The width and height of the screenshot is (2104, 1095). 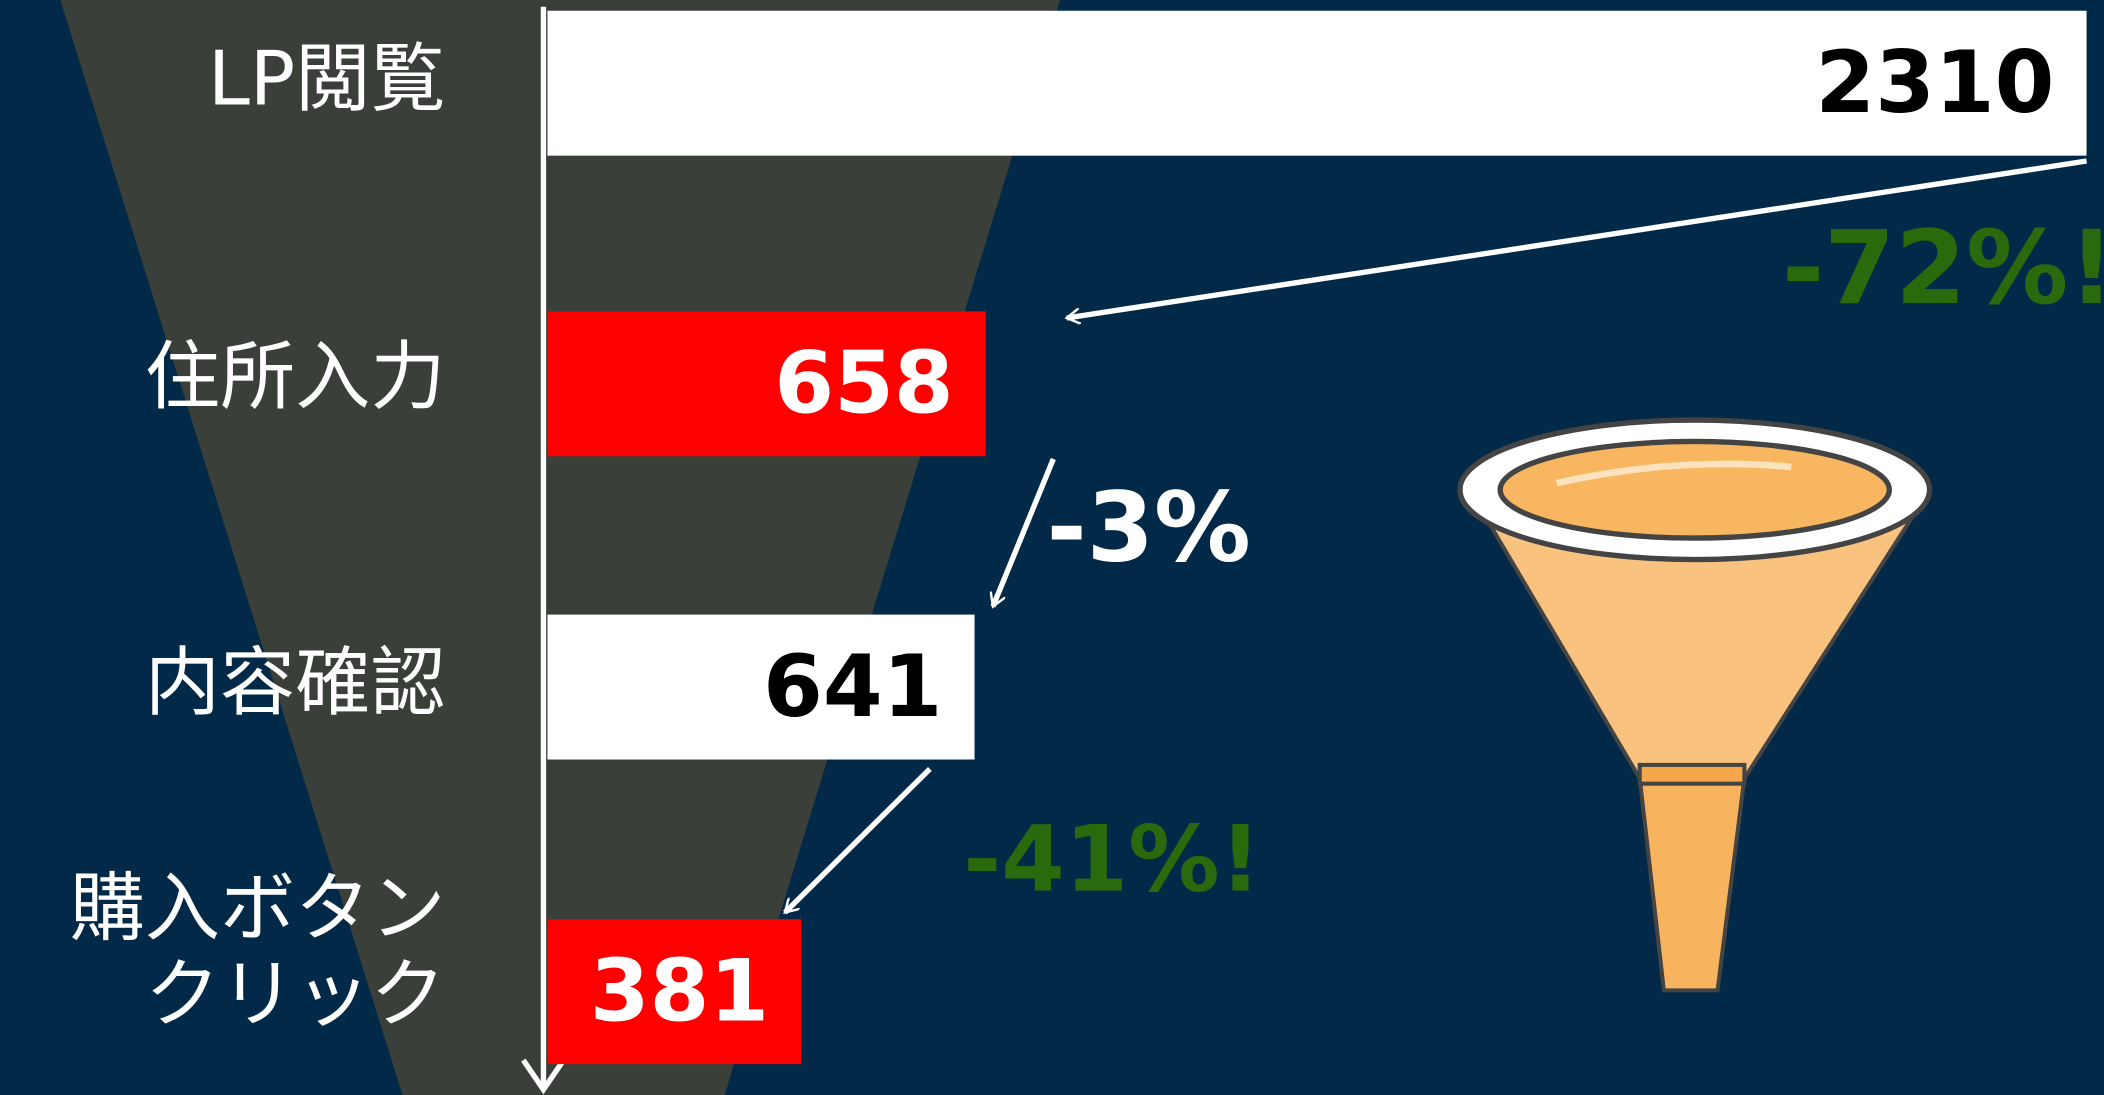 I want to click on funnel-icon, so click(x=1695, y=705).